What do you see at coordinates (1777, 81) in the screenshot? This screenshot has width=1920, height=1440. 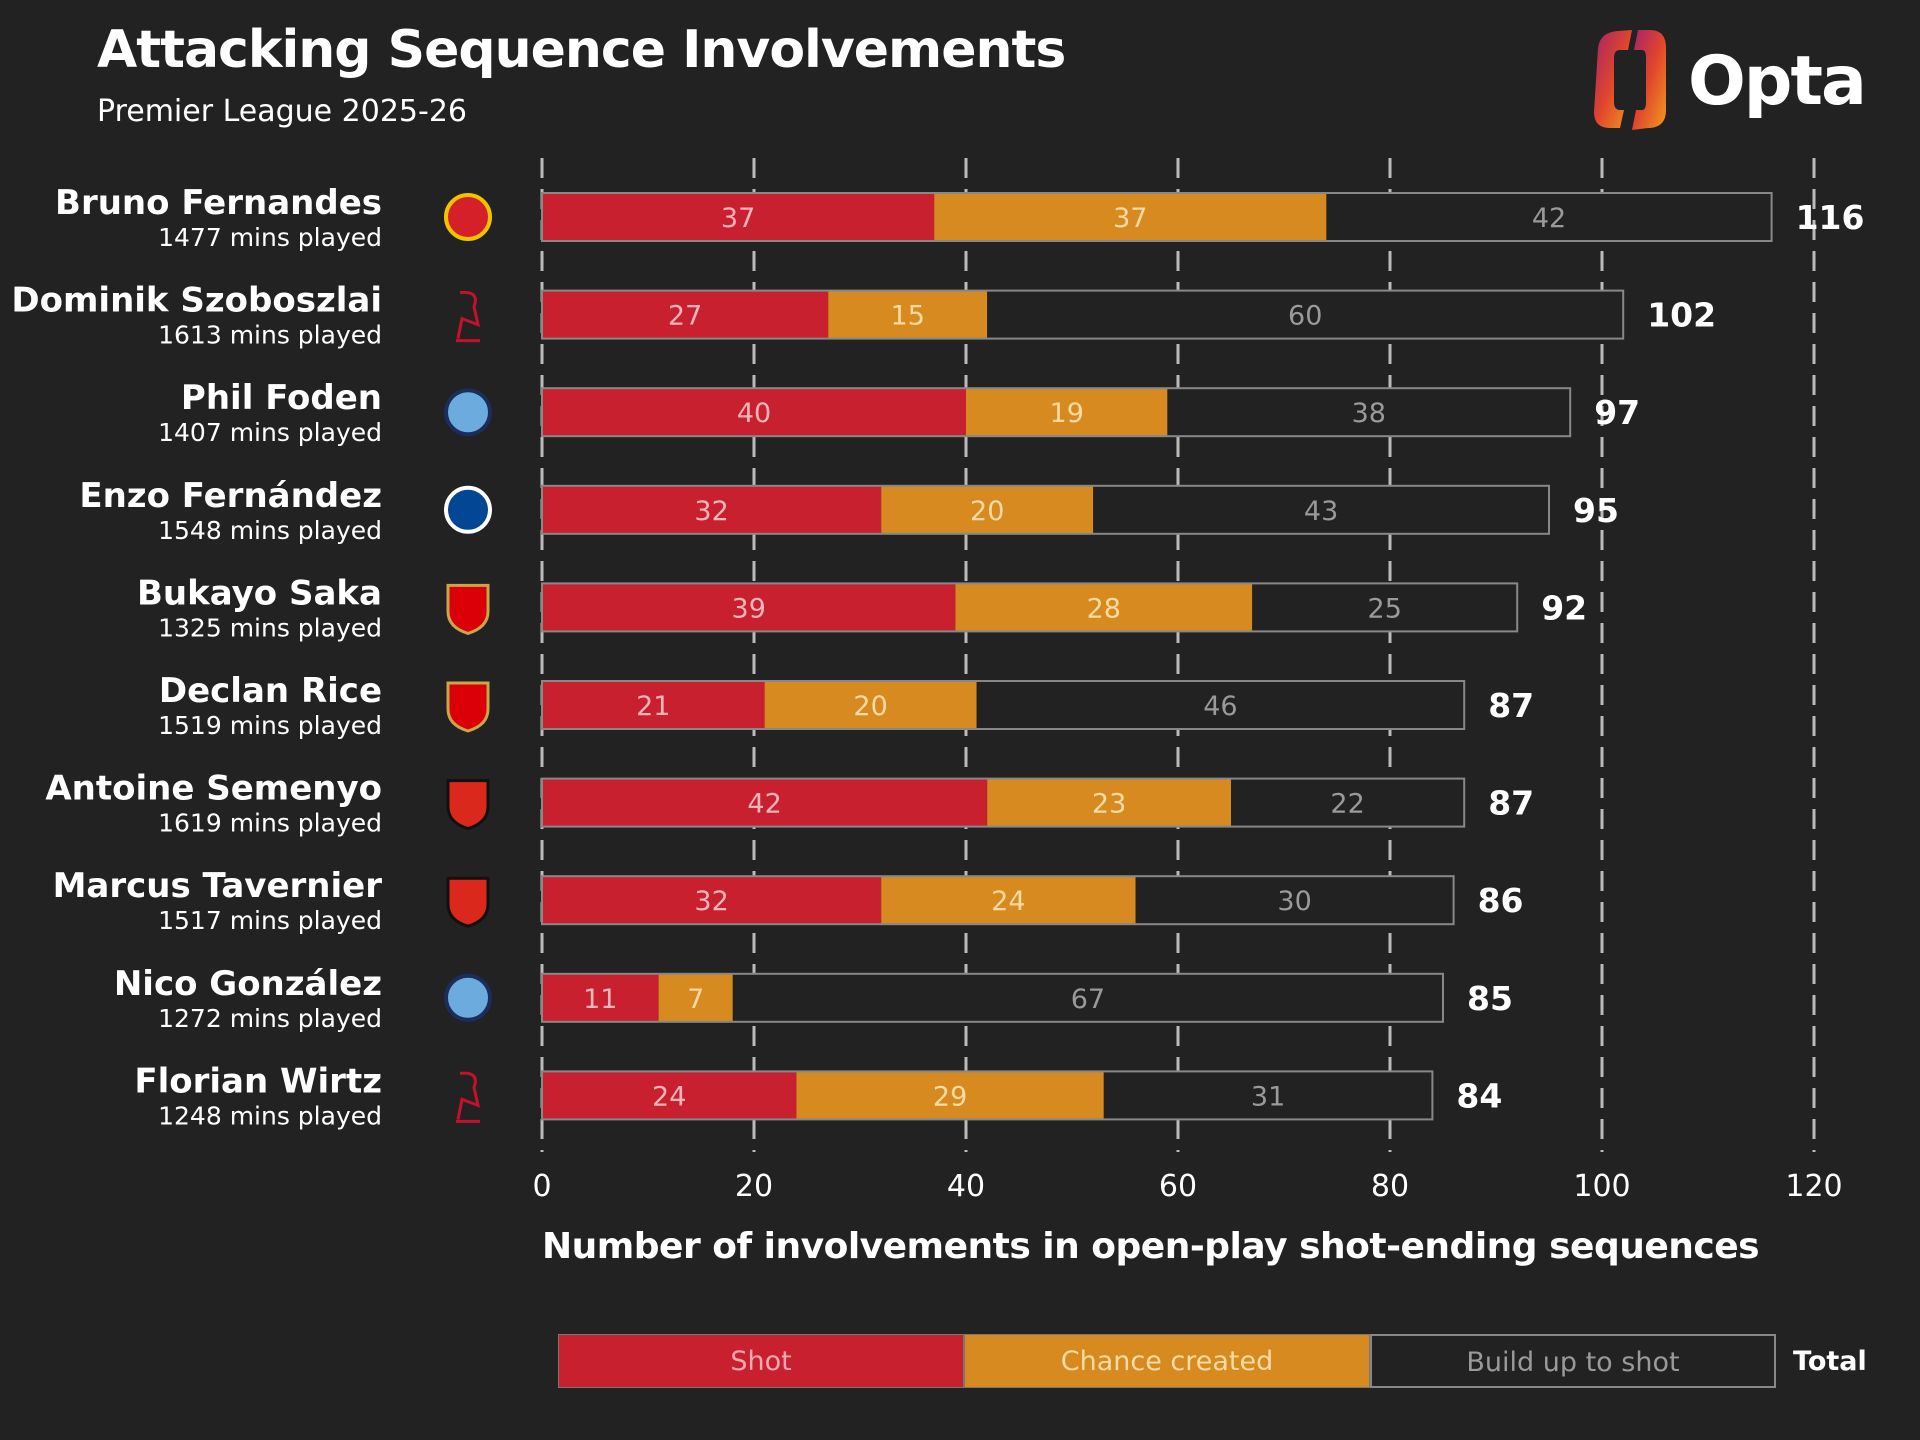 I see `opta-wordmark: Opta` at bounding box center [1777, 81].